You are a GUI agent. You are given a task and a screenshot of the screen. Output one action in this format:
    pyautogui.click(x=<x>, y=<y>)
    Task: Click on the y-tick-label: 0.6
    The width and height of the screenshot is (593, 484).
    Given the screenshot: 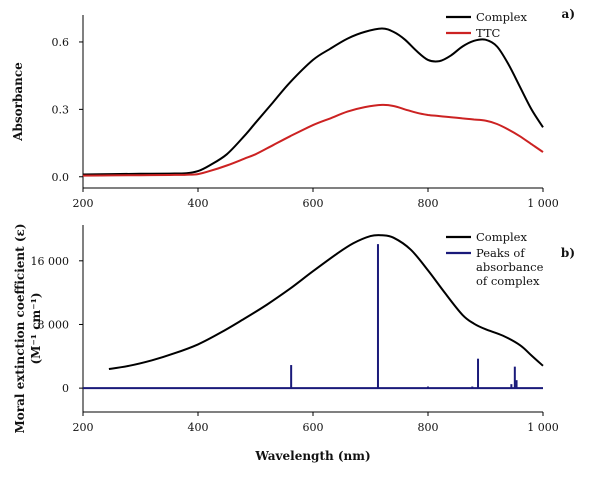 What is the action you would take?
    pyautogui.click(x=61, y=42)
    